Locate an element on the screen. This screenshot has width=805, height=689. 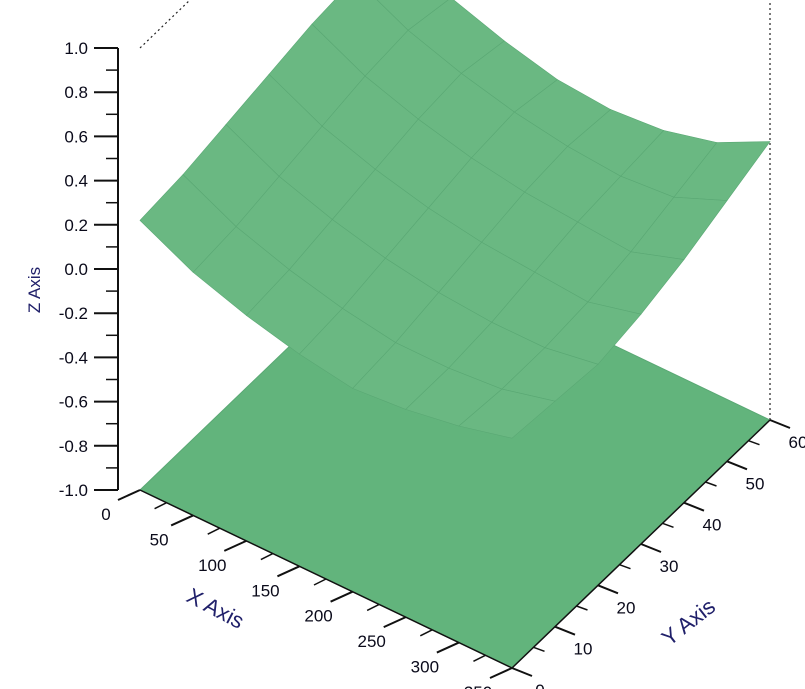
x-tick-label: 350 is located at coordinates (478, 686).